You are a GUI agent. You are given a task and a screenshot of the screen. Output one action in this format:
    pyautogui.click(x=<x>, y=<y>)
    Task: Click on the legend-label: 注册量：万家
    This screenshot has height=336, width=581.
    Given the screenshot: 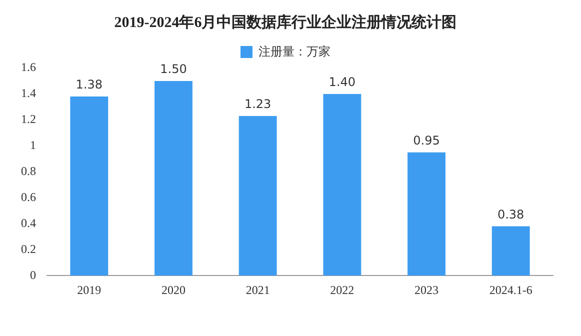 What is the action you would take?
    pyautogui.click(x=294, y=51)
    